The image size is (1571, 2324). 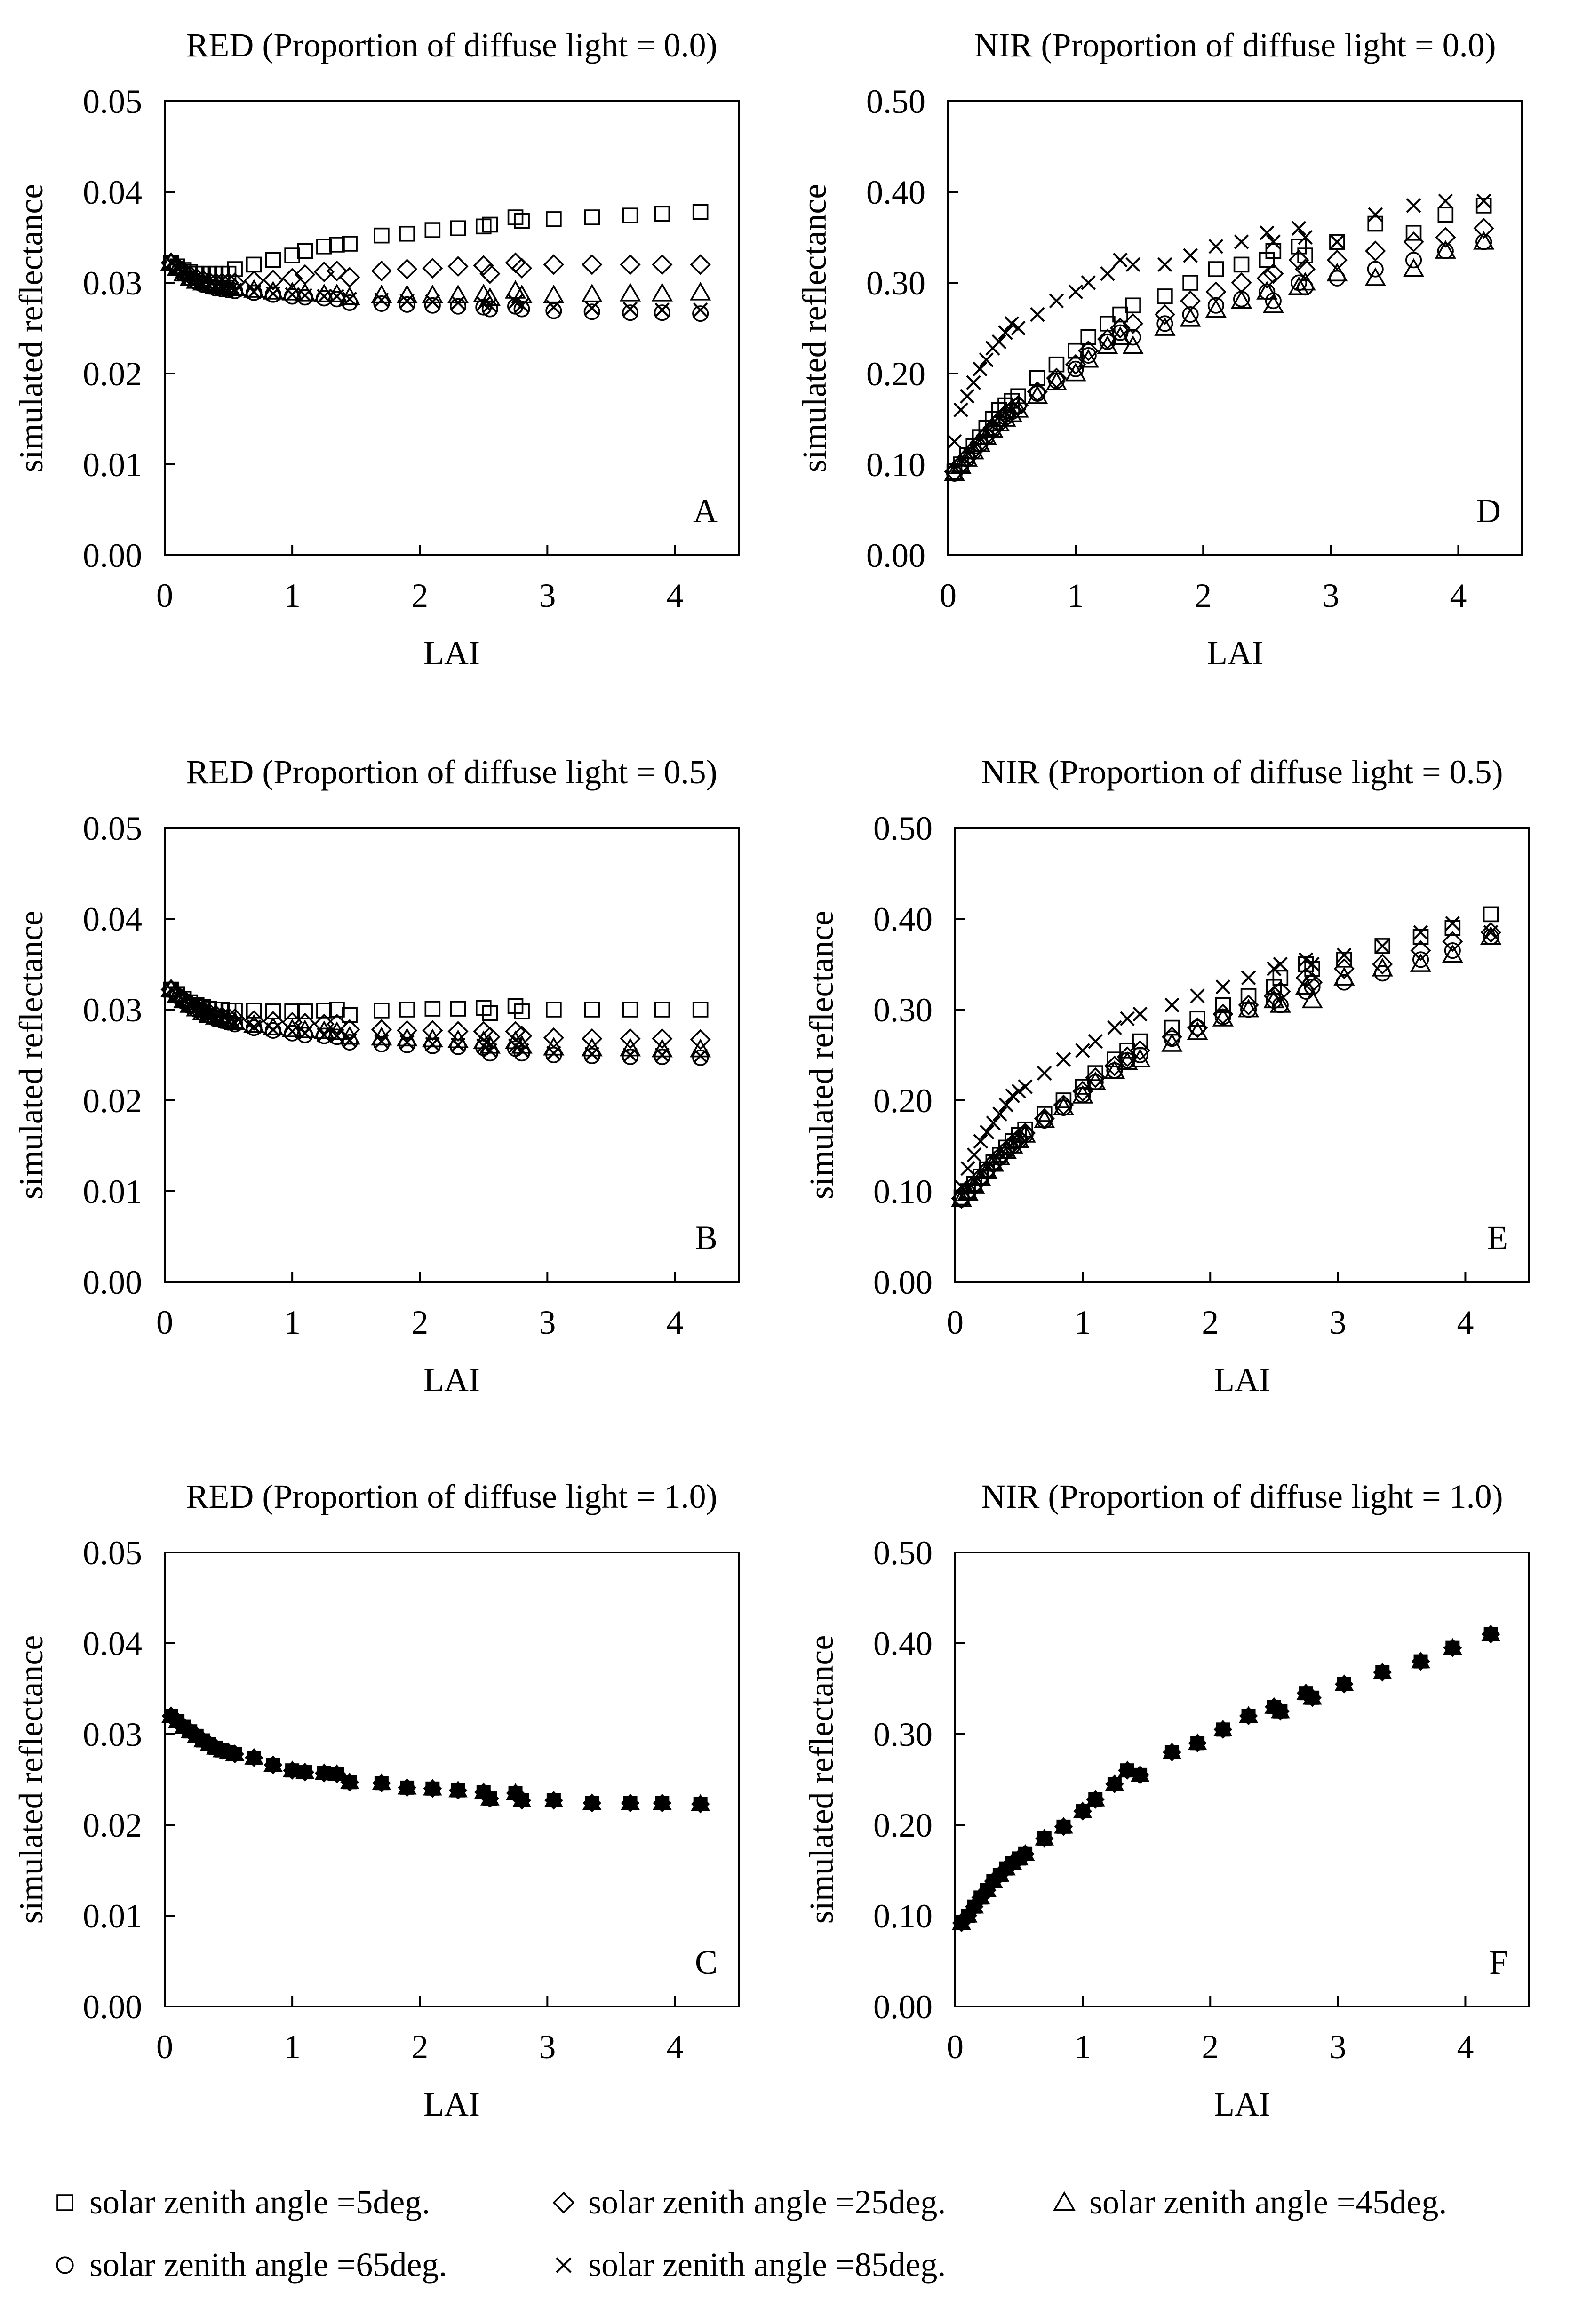 I want to click on legend-marker-shape, so click(x=1064, y=2201).